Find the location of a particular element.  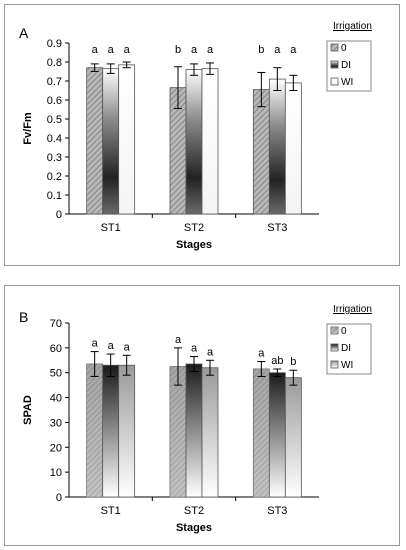

y-tick-label: 0.5 is located at coordinates (54, 120).